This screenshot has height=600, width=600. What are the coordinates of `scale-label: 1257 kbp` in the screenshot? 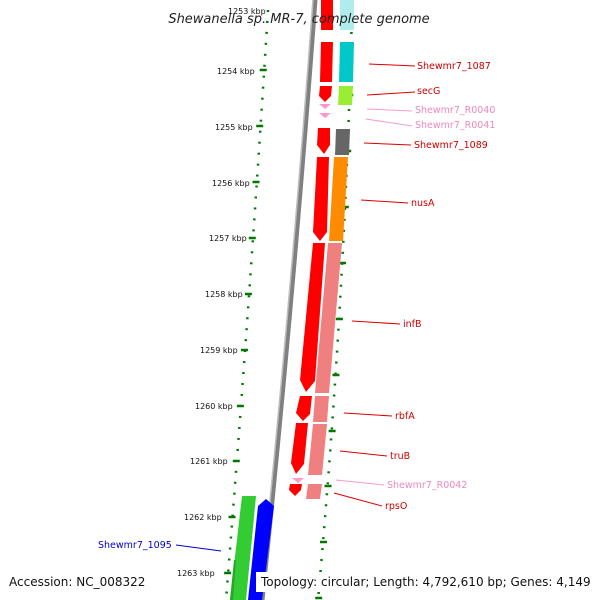 It's located at (228, 238).